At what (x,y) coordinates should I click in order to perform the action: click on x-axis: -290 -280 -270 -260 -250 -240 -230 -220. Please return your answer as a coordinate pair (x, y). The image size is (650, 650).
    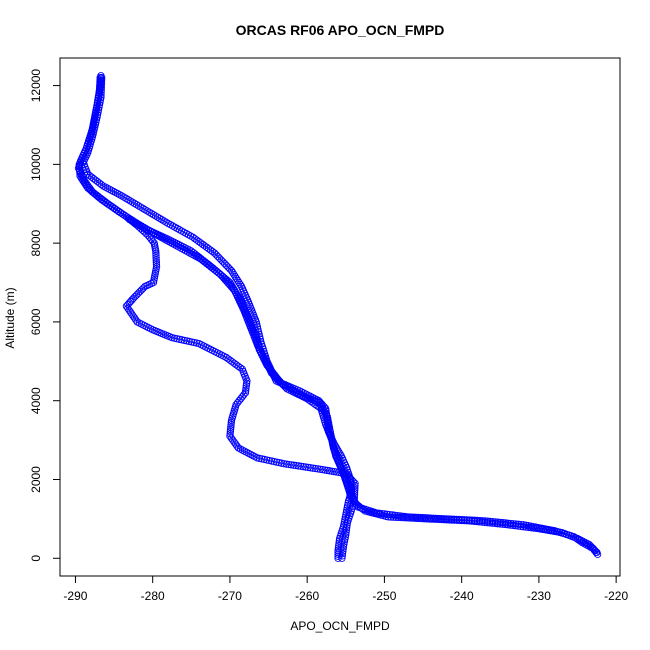
    Looking at the image, I should click on (345, 589).